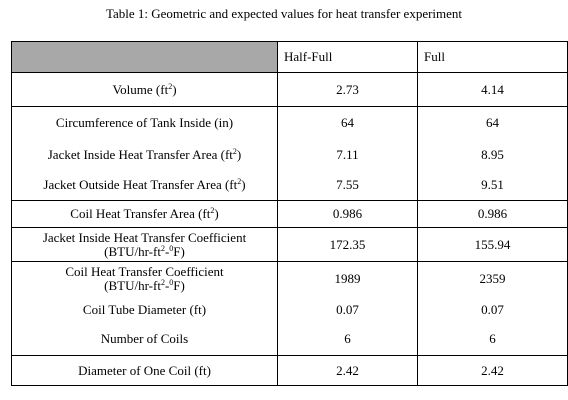  What do you see at coordinates (144, 309) in the screenshot?
I see `row-label: Coil Tube Diameter (ft)` at bounding box center [144, 309].